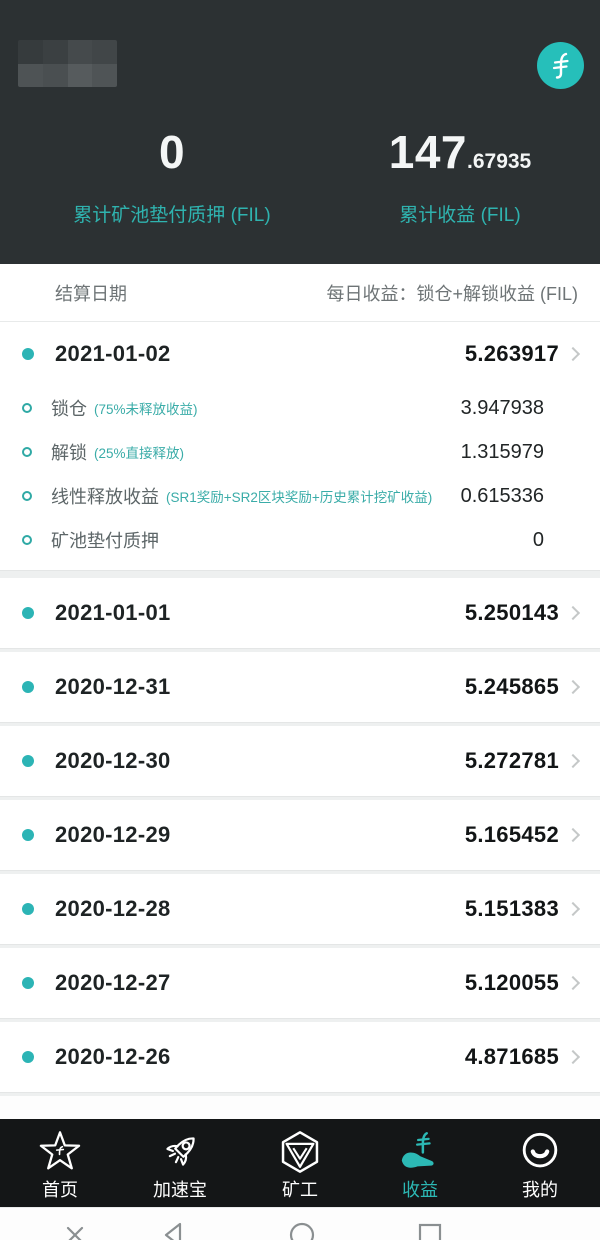 This screenshot has height=1240, width=600. What do you see at coordinates (430, 1230) in the screenshot?
I see `recents-square-icon` at bounding box center [430, 1230].